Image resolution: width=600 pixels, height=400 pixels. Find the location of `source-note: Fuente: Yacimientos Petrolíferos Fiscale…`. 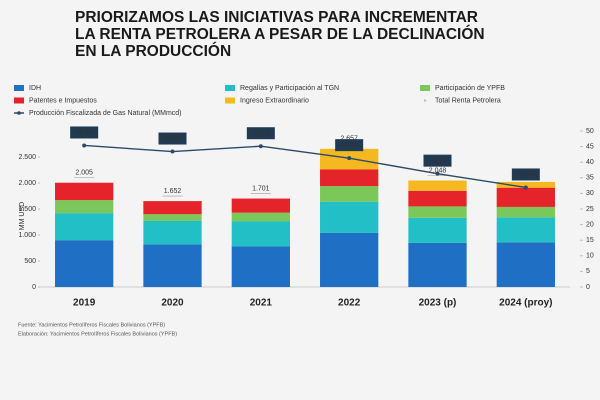

source-note: Fuente: Yacimientos Petrolíferos Fiscale… is located at coordinates (91, 325).